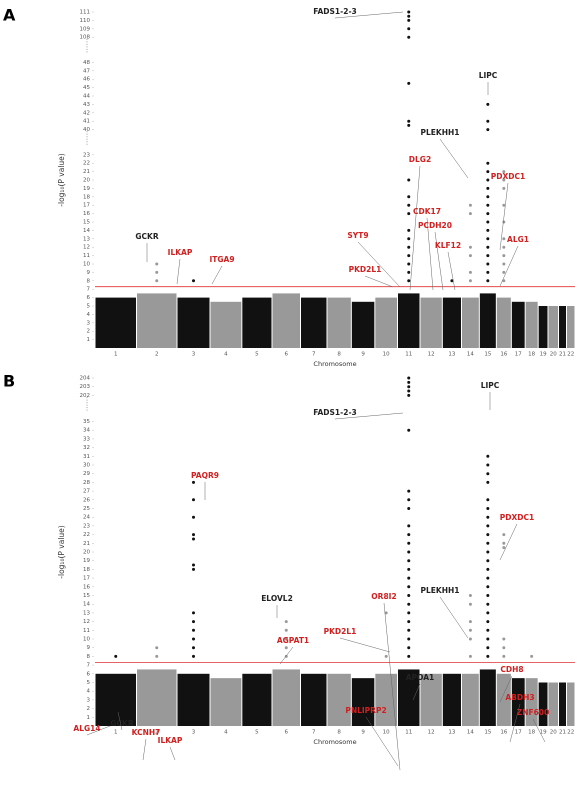 The image size is (578, 800). What do you see at coordinates (86, 97) in the screenshot?
I see `y-tick-label: 44` at bounding box center [86, 97].